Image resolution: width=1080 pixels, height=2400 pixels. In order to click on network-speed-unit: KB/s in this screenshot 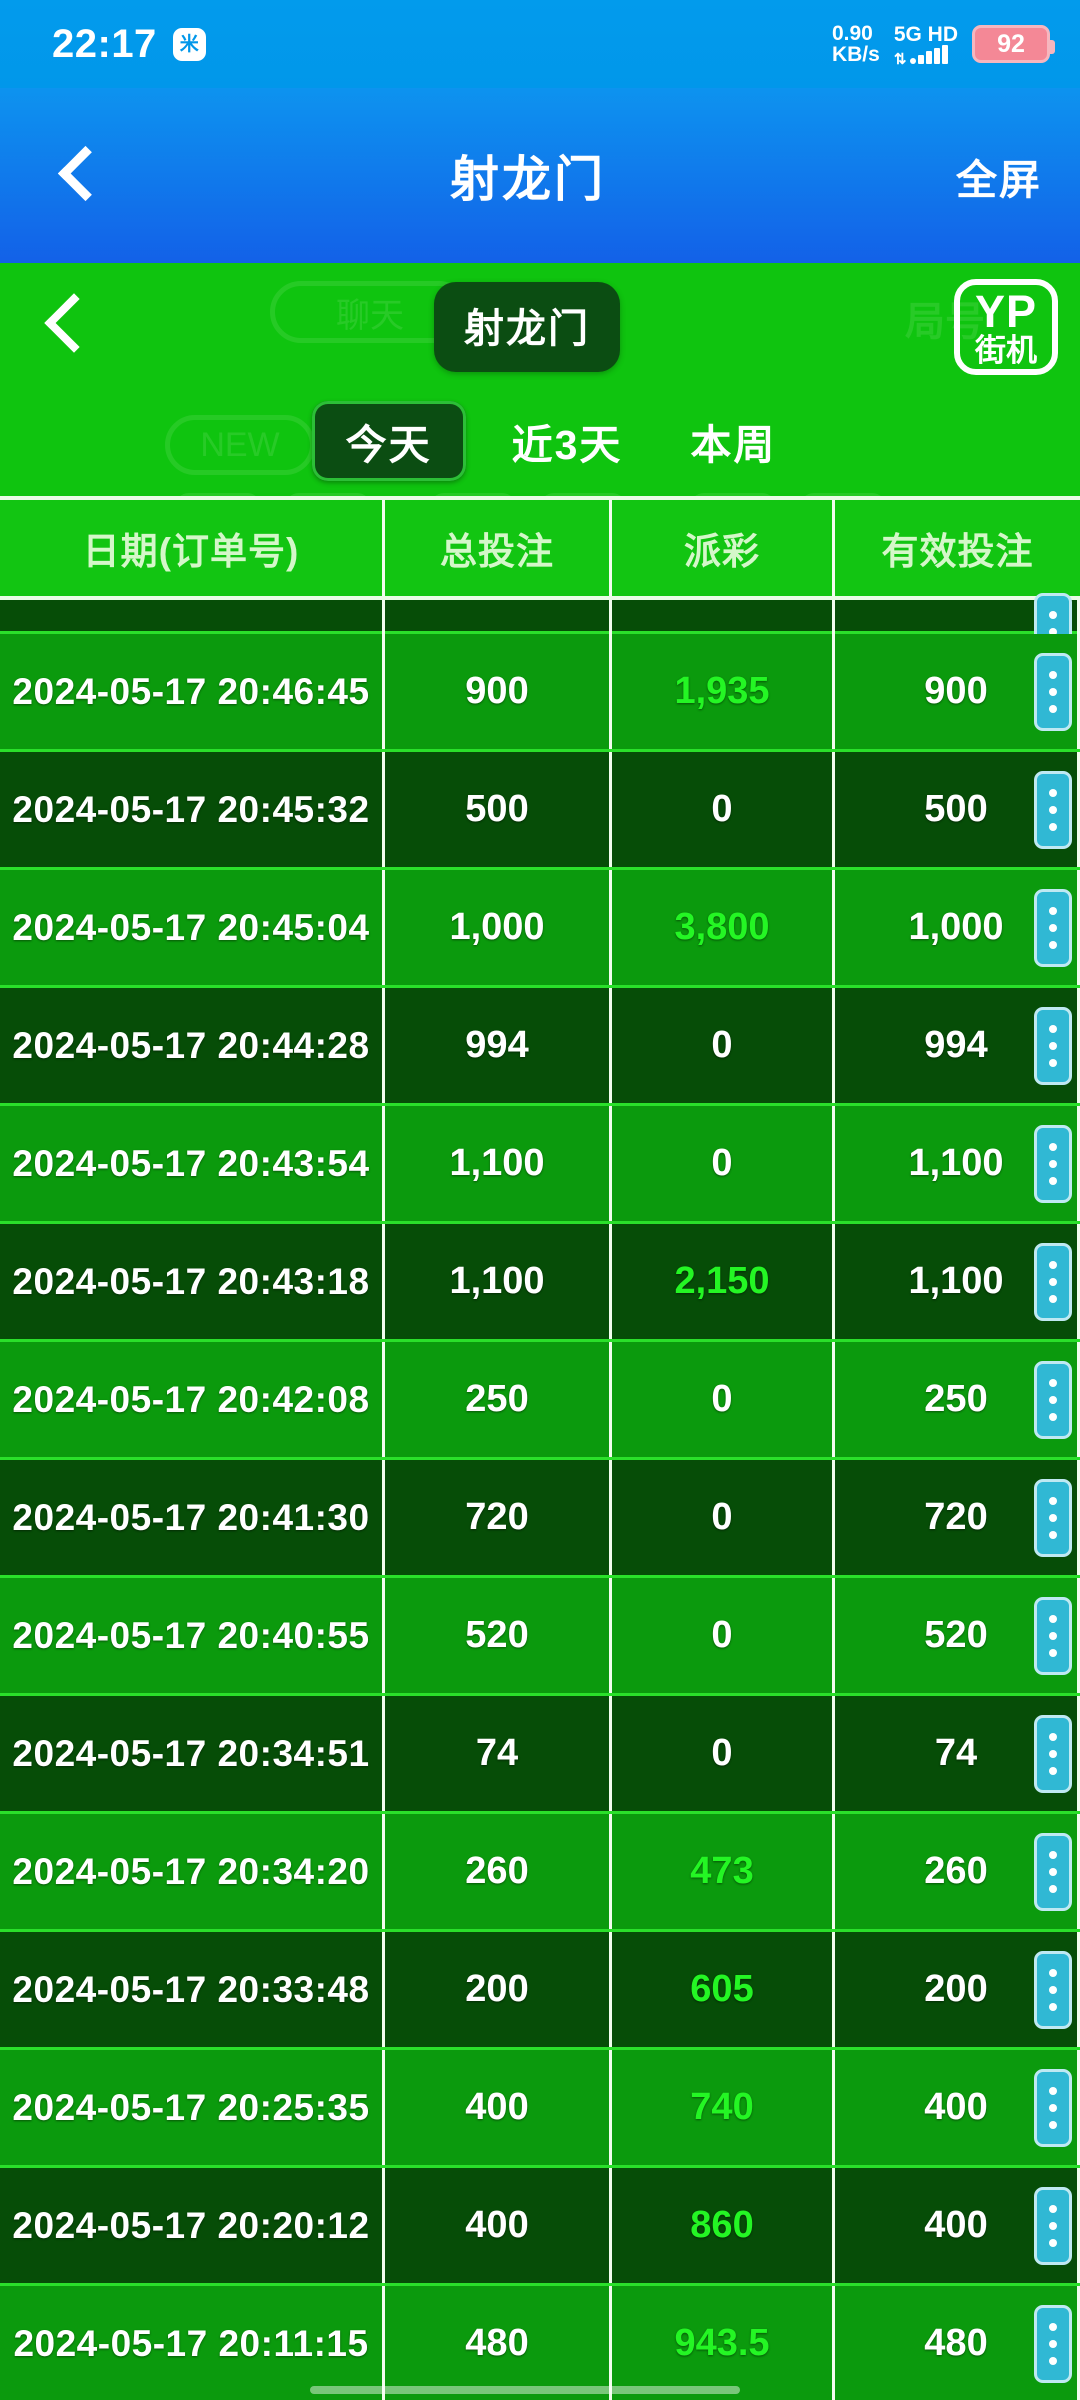, I will do `click(855, 54)`.